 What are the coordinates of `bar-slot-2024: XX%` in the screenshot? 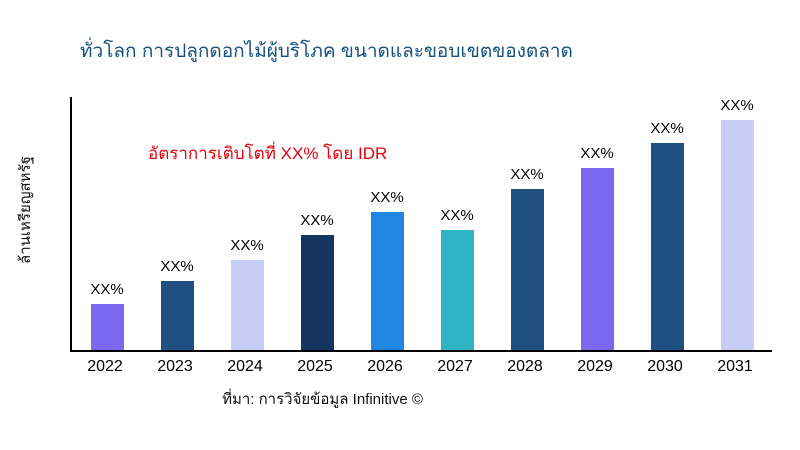 It's located at (247, 223).